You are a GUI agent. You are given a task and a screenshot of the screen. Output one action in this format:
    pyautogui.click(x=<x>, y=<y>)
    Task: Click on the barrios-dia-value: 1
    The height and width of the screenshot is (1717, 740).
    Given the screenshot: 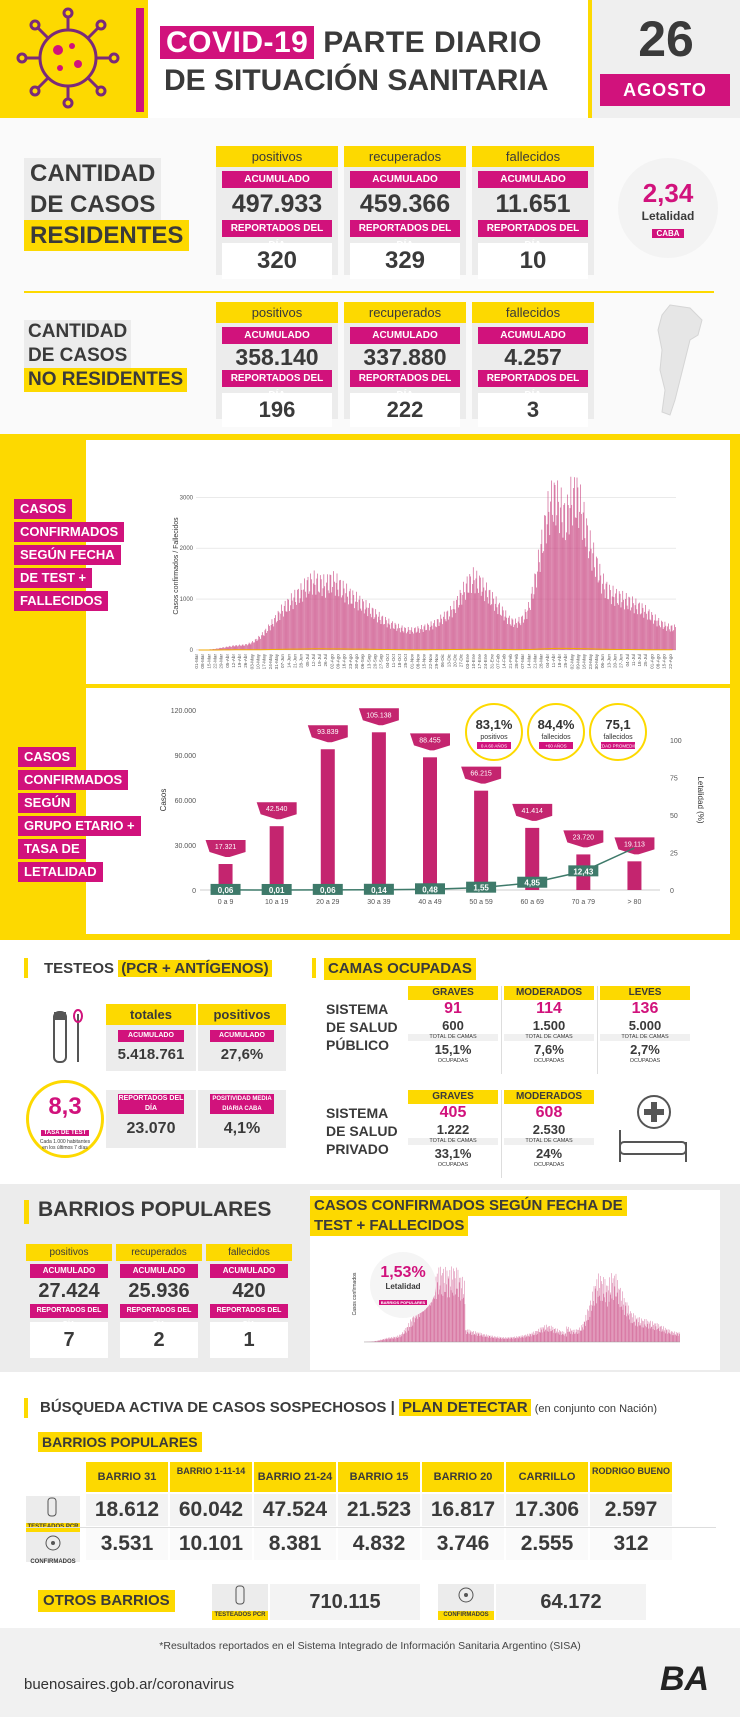 What is the action you would take?
    pyautogui.click(x=249, y=1340)
    